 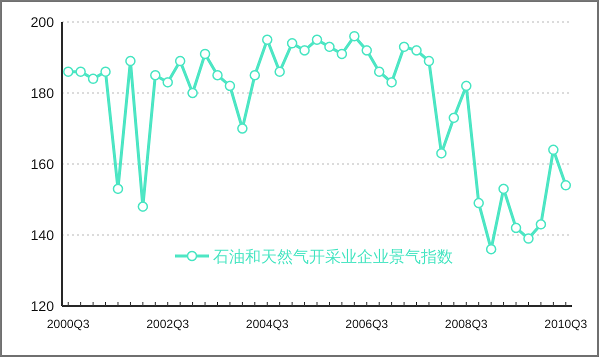 I want to click on y-tick-label: 200, so click(x=42, y=22).